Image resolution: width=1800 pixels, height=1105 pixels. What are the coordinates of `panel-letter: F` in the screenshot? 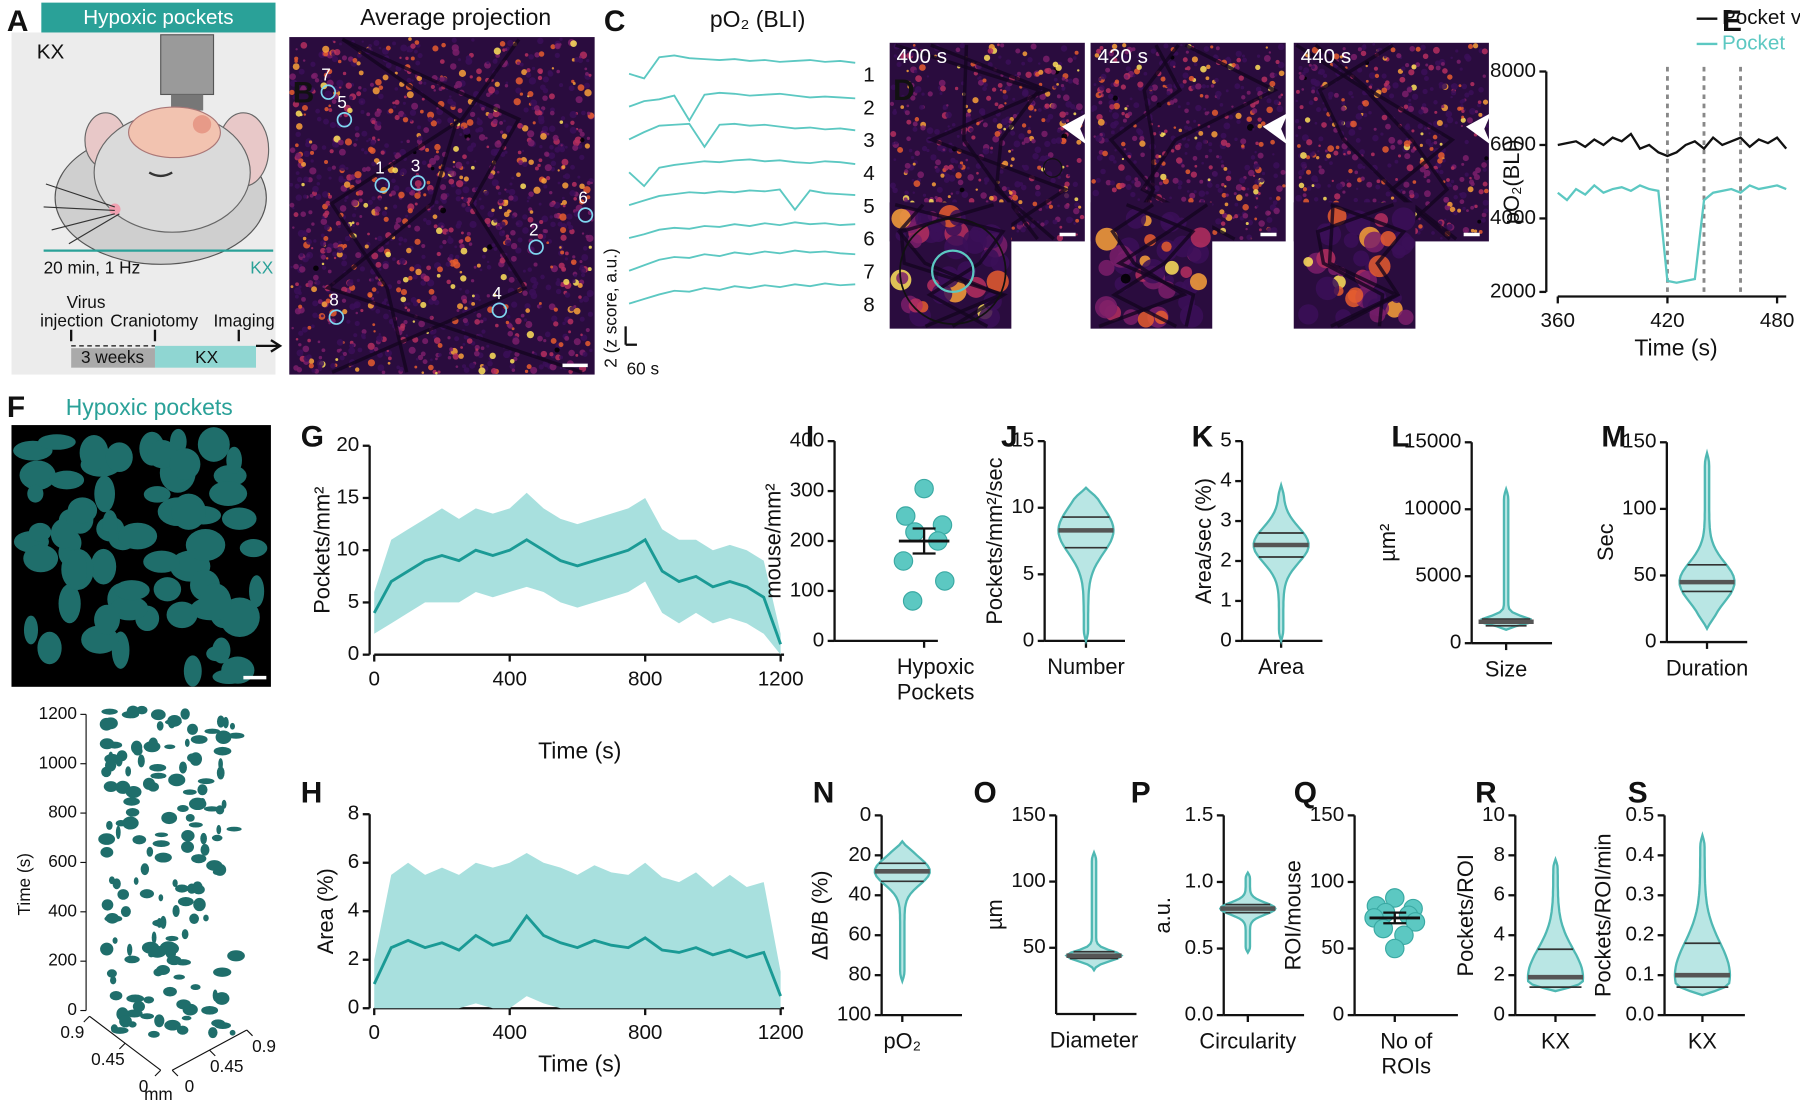 It's located at (16, 407).